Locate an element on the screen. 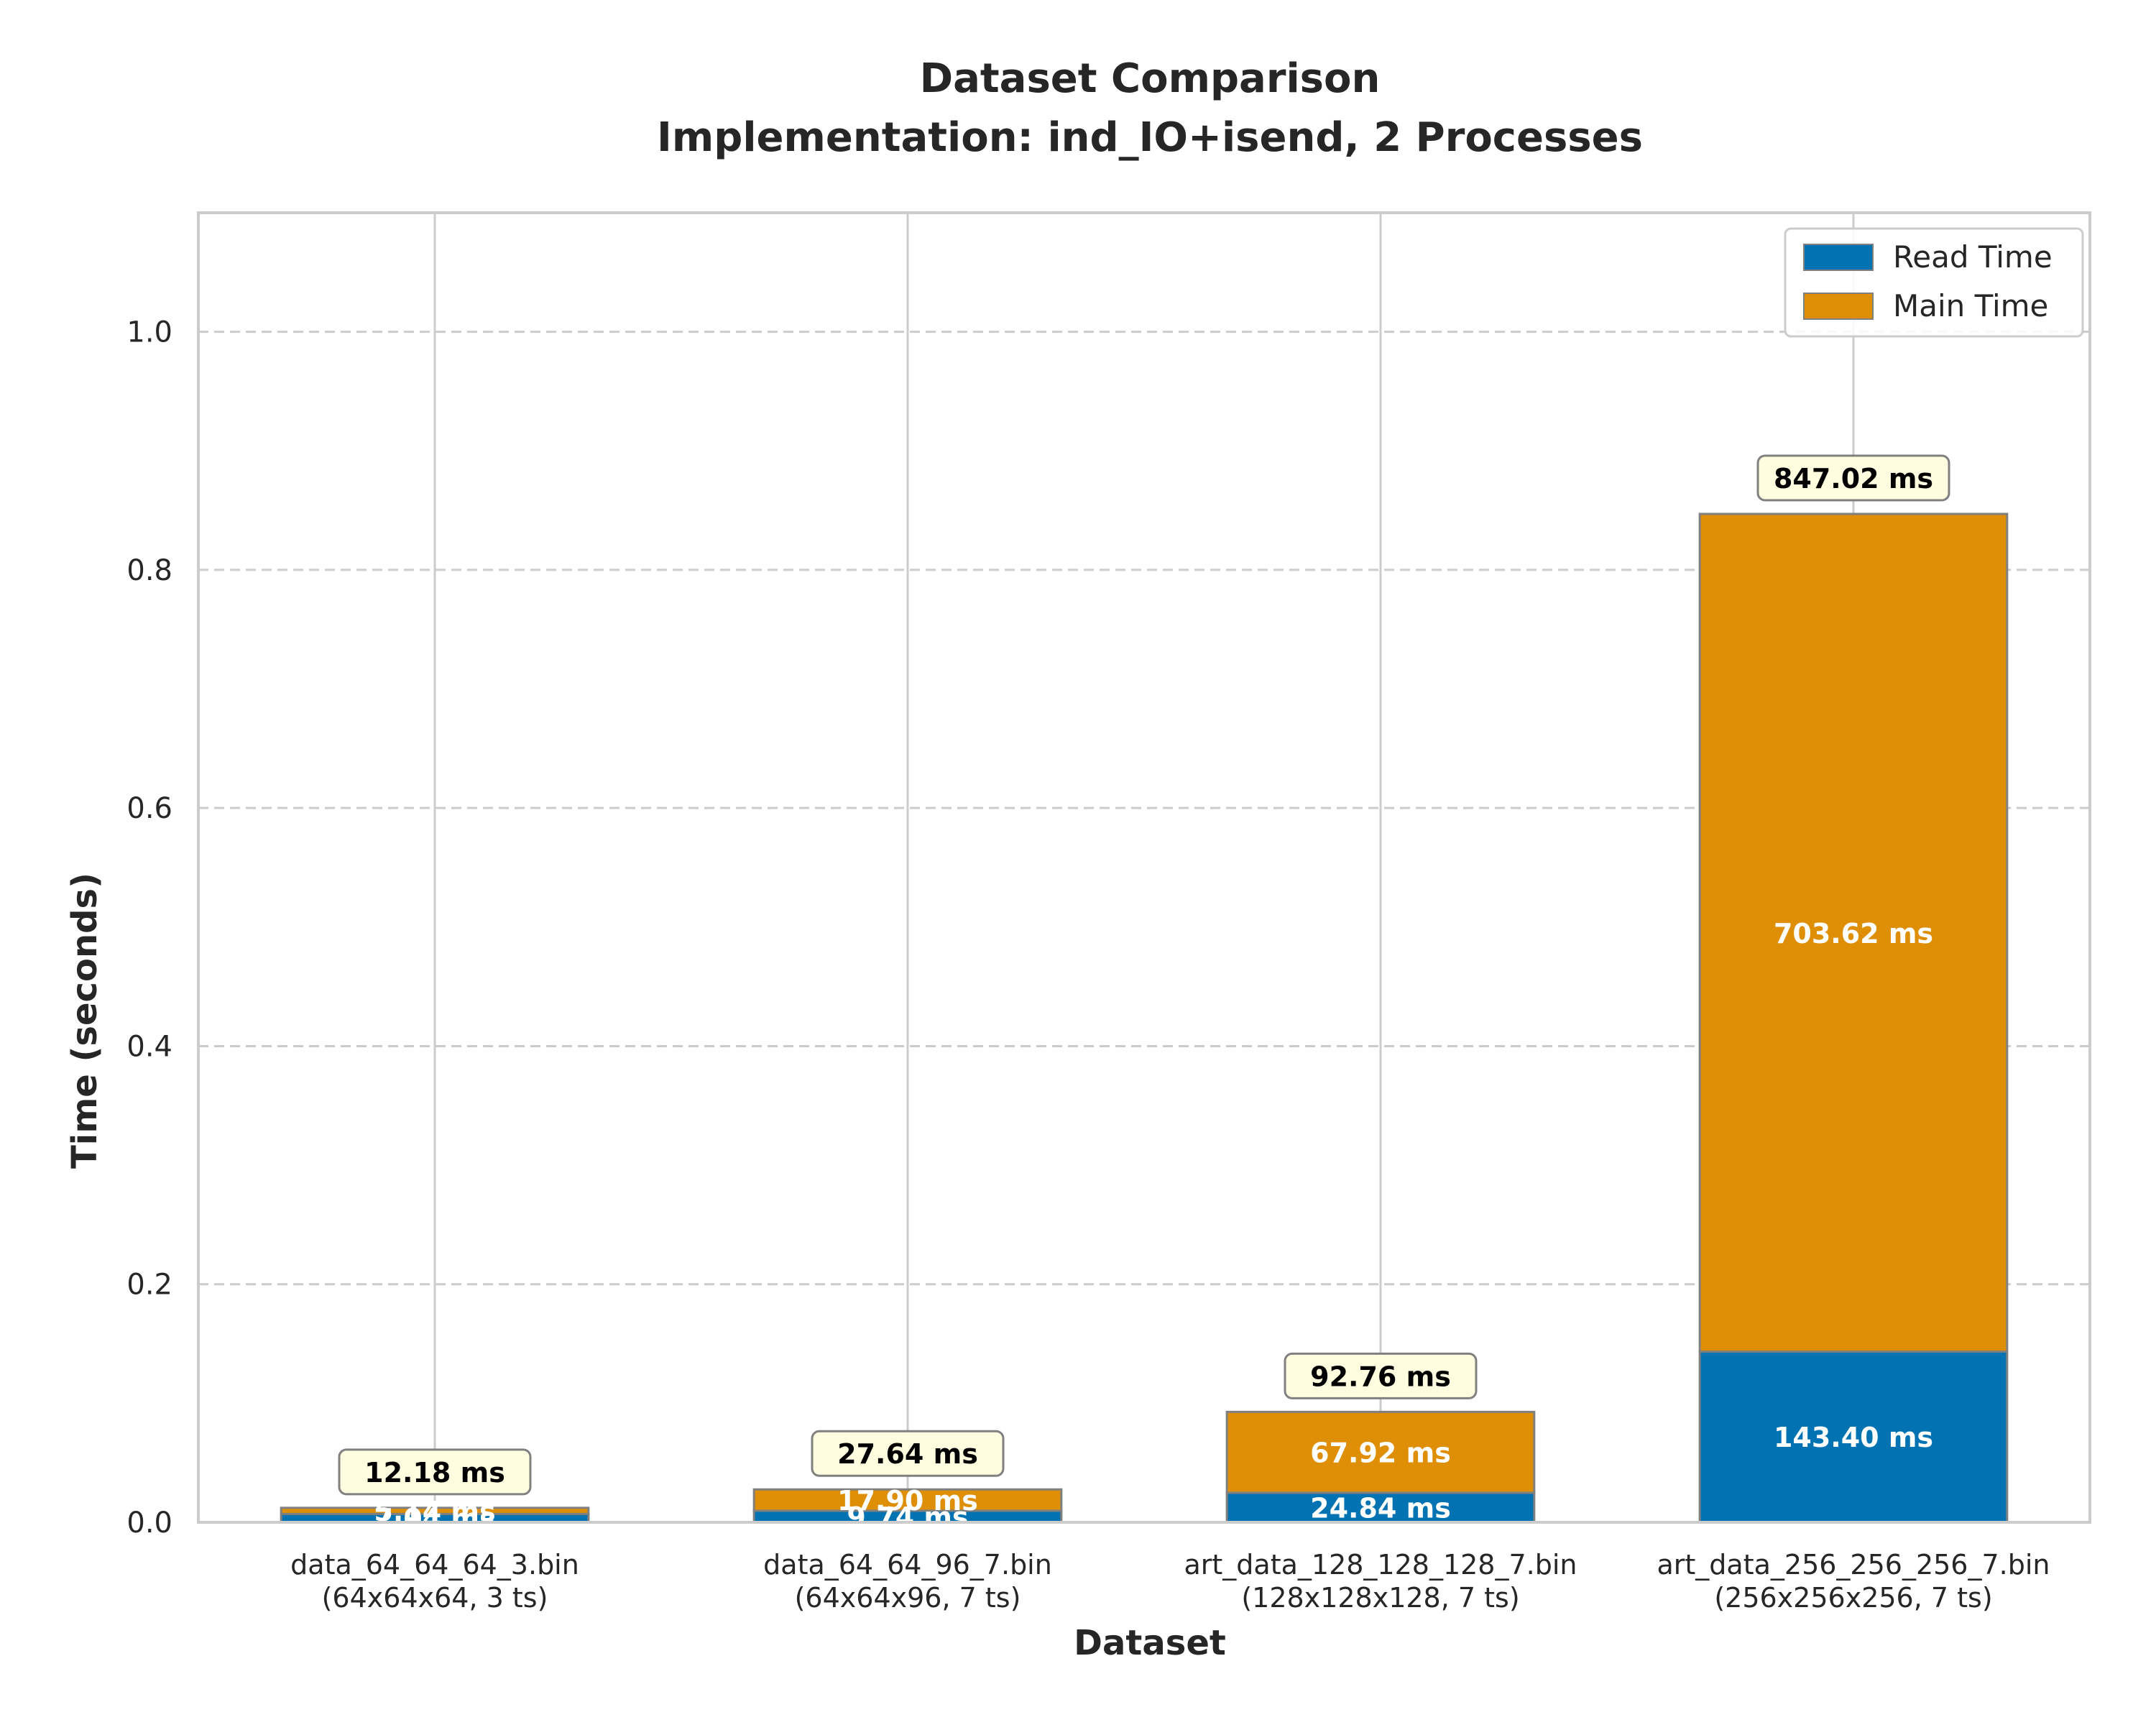 This screenshot has width=2156, height=1725. segment-value-label: 17.90 ms is located at coordinates (907, 1501).